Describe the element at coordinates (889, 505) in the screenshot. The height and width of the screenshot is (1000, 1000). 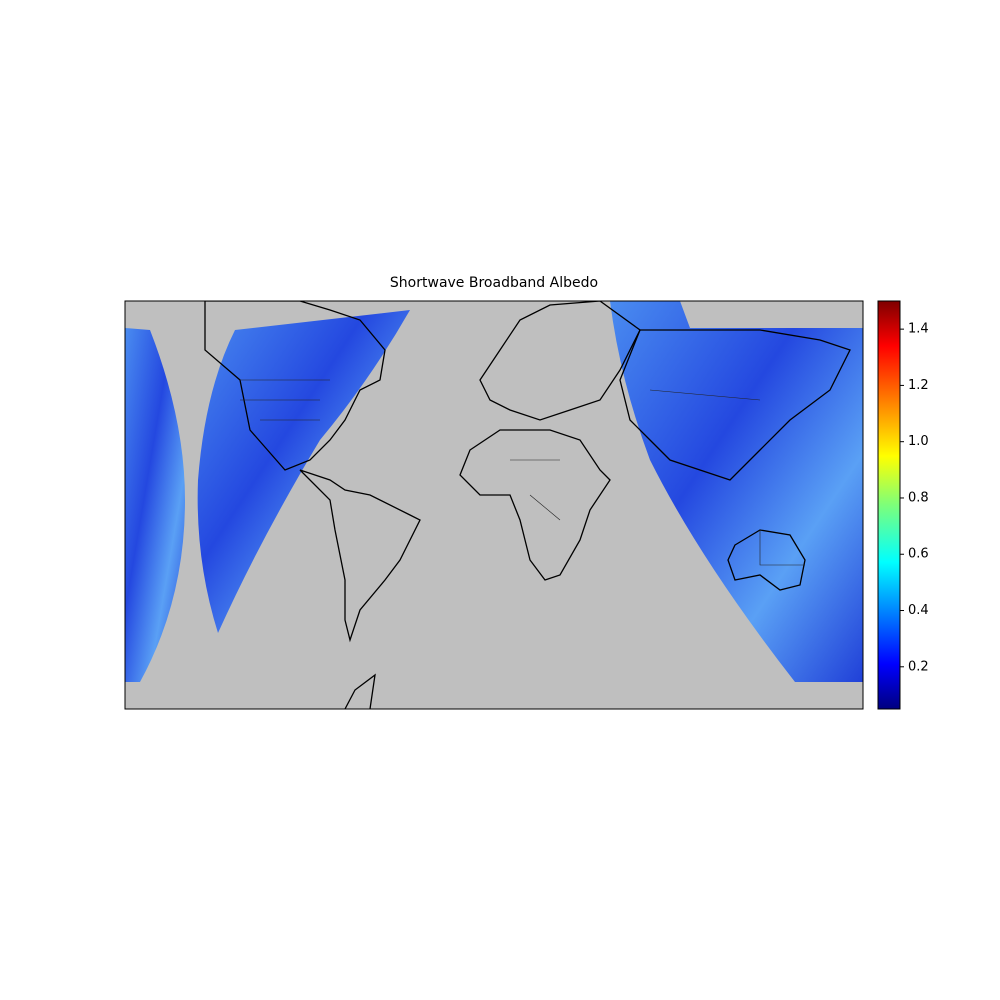
I see `colorbar` at that location.